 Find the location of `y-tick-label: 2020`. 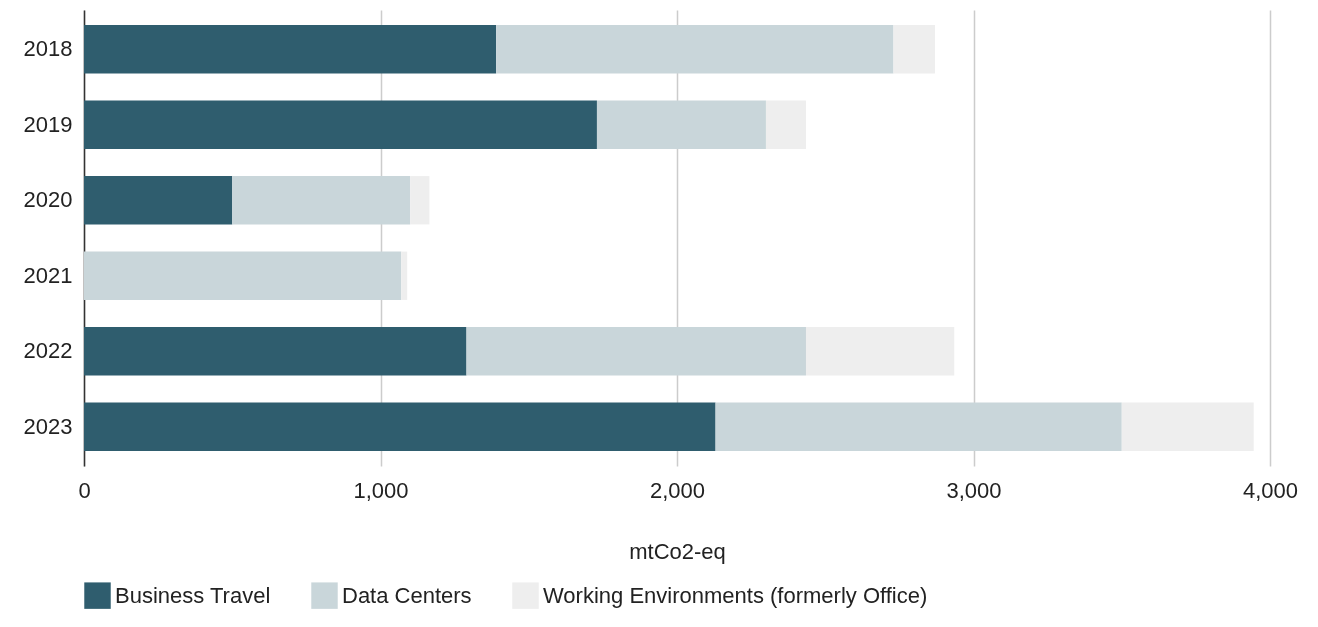

y-tick-label: 2020 is located at coordinates (48, 200).